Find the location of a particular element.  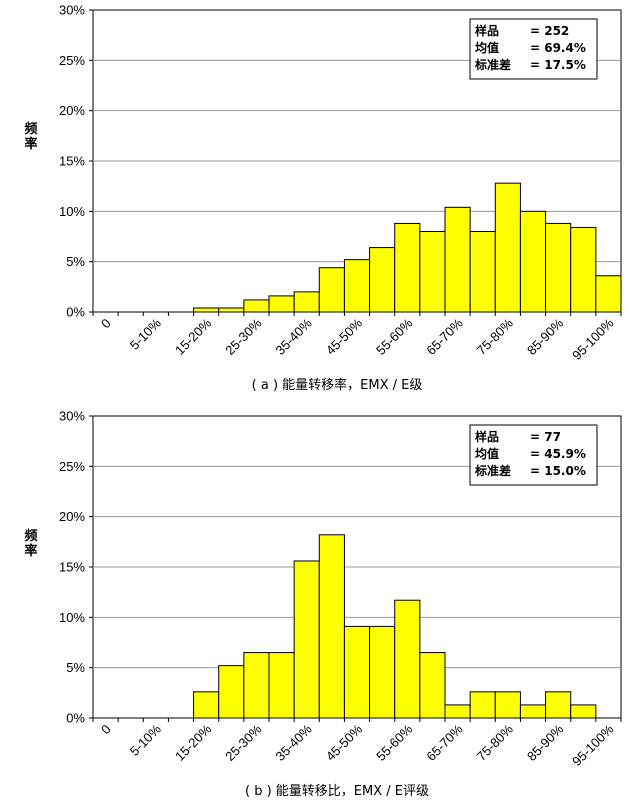

stats-value: = 45.9% is located at coordinates (558, 454).